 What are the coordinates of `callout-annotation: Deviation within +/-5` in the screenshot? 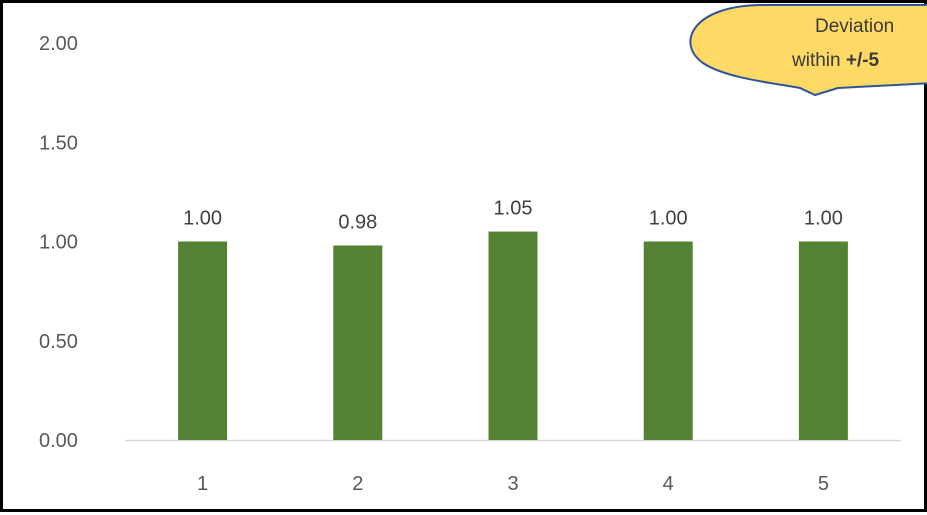 It's located at (808, 50).